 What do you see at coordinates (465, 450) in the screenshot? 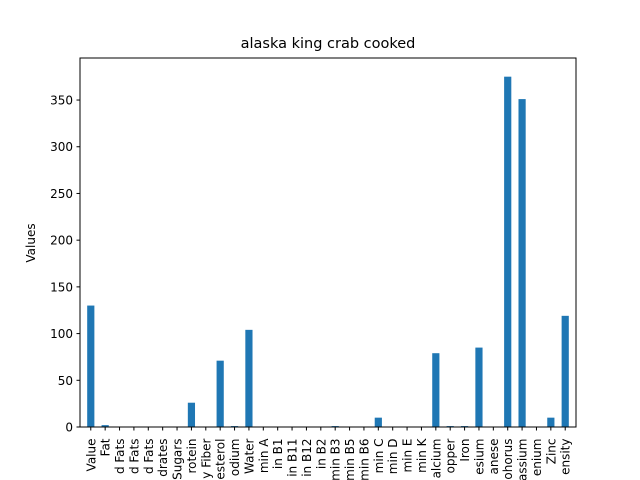
I see `x-tick-label-26: Iron` at bounding box center [465, 450].